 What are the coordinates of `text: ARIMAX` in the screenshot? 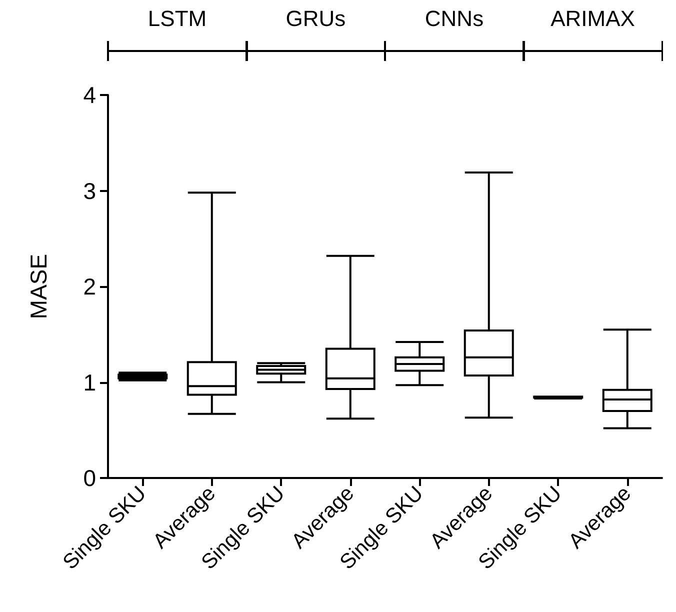 It's located at (593, 19).